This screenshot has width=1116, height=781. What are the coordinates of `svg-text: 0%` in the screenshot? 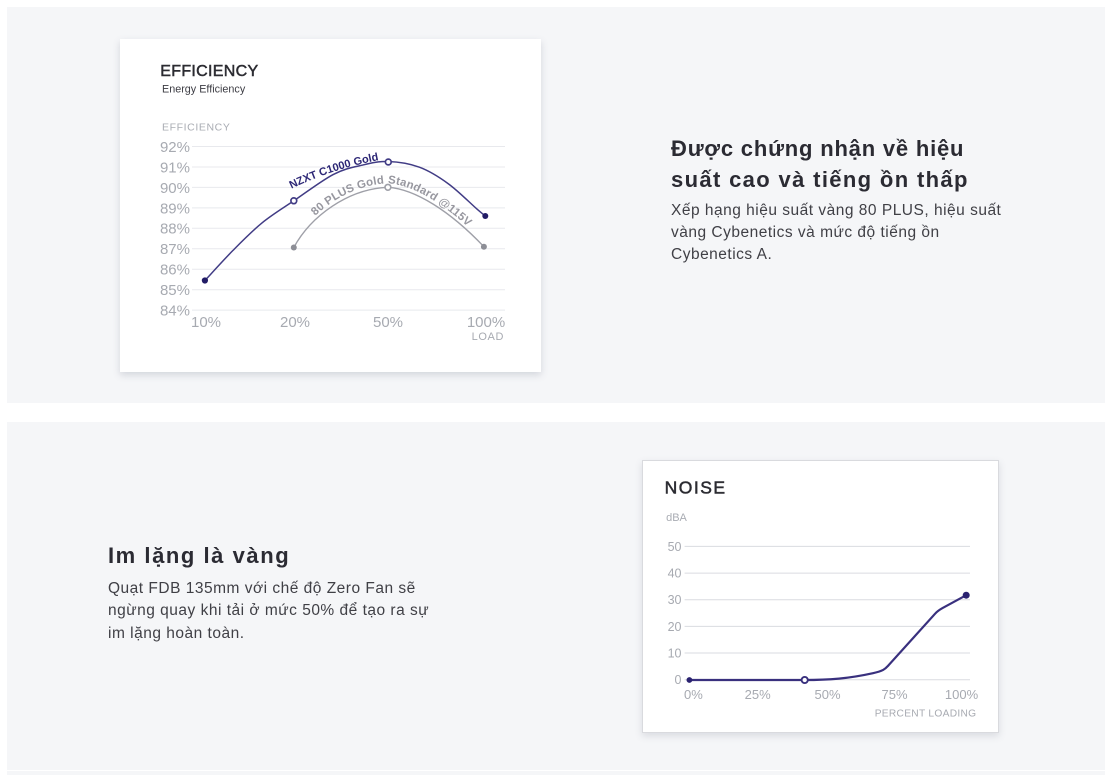 It's located at (693, 694).